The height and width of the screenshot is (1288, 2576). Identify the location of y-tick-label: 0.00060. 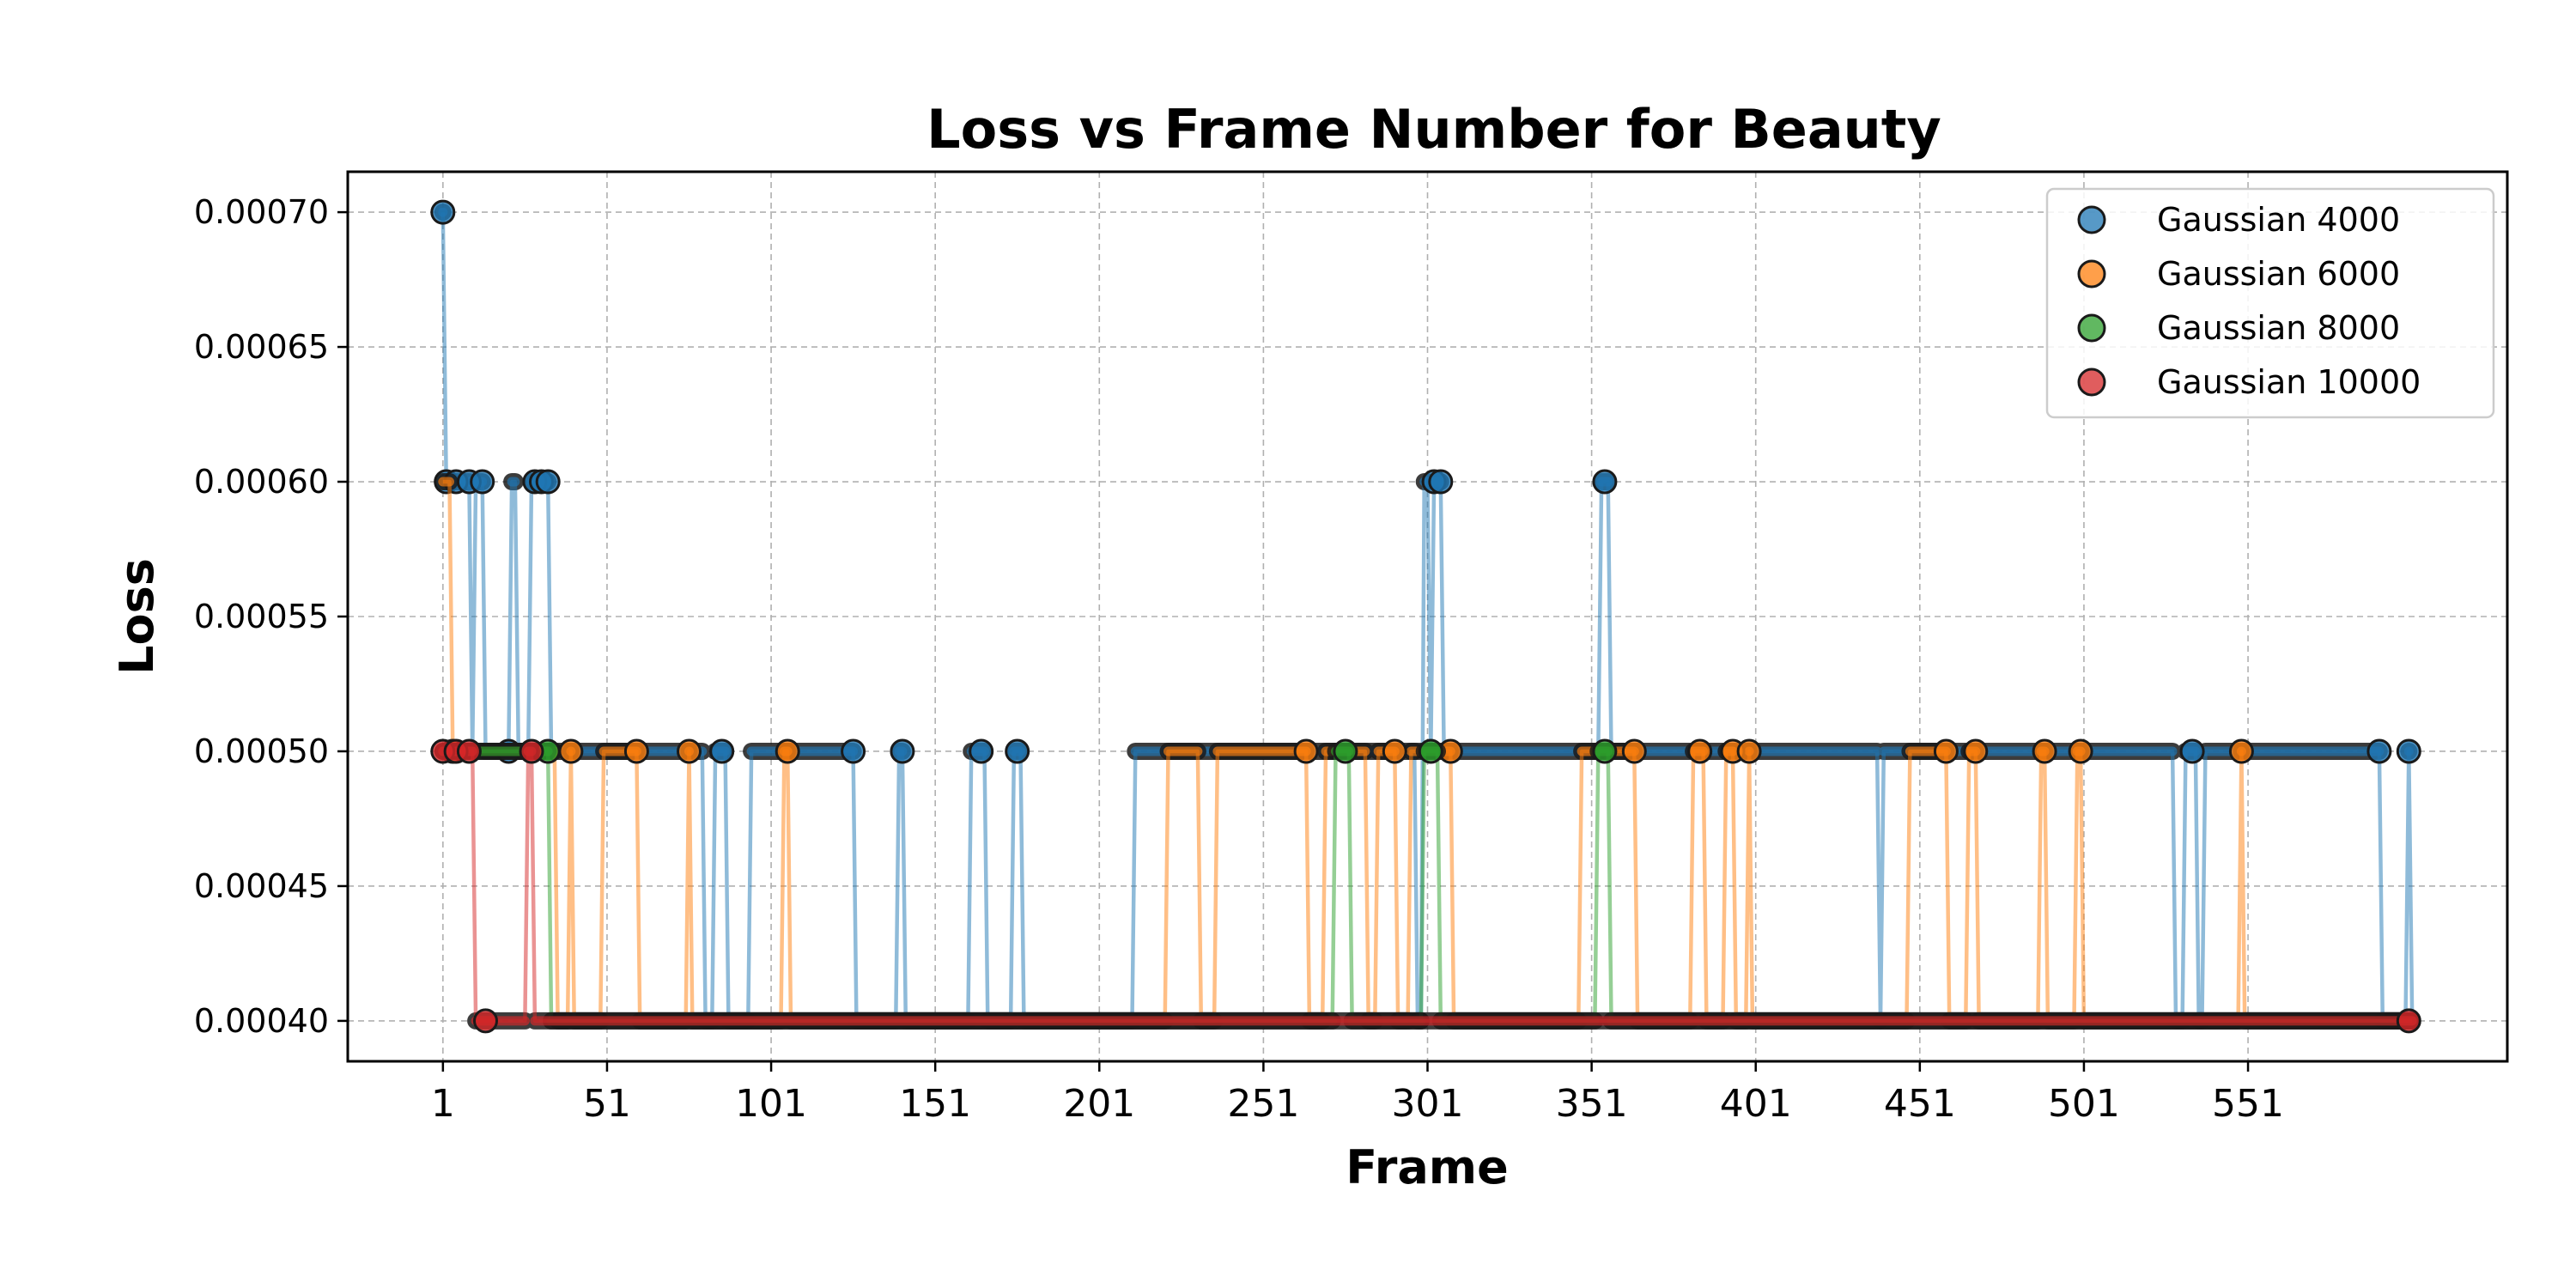
(261, 482).